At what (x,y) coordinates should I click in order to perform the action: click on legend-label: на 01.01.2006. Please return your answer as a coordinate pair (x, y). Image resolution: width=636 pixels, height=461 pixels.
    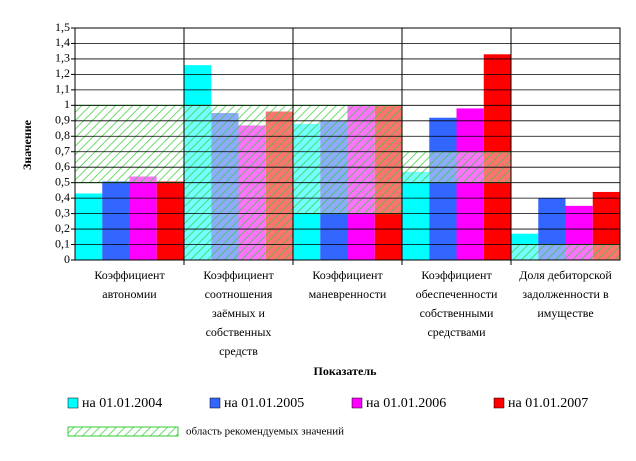
    Looking at the image, I should click on (406, 403).